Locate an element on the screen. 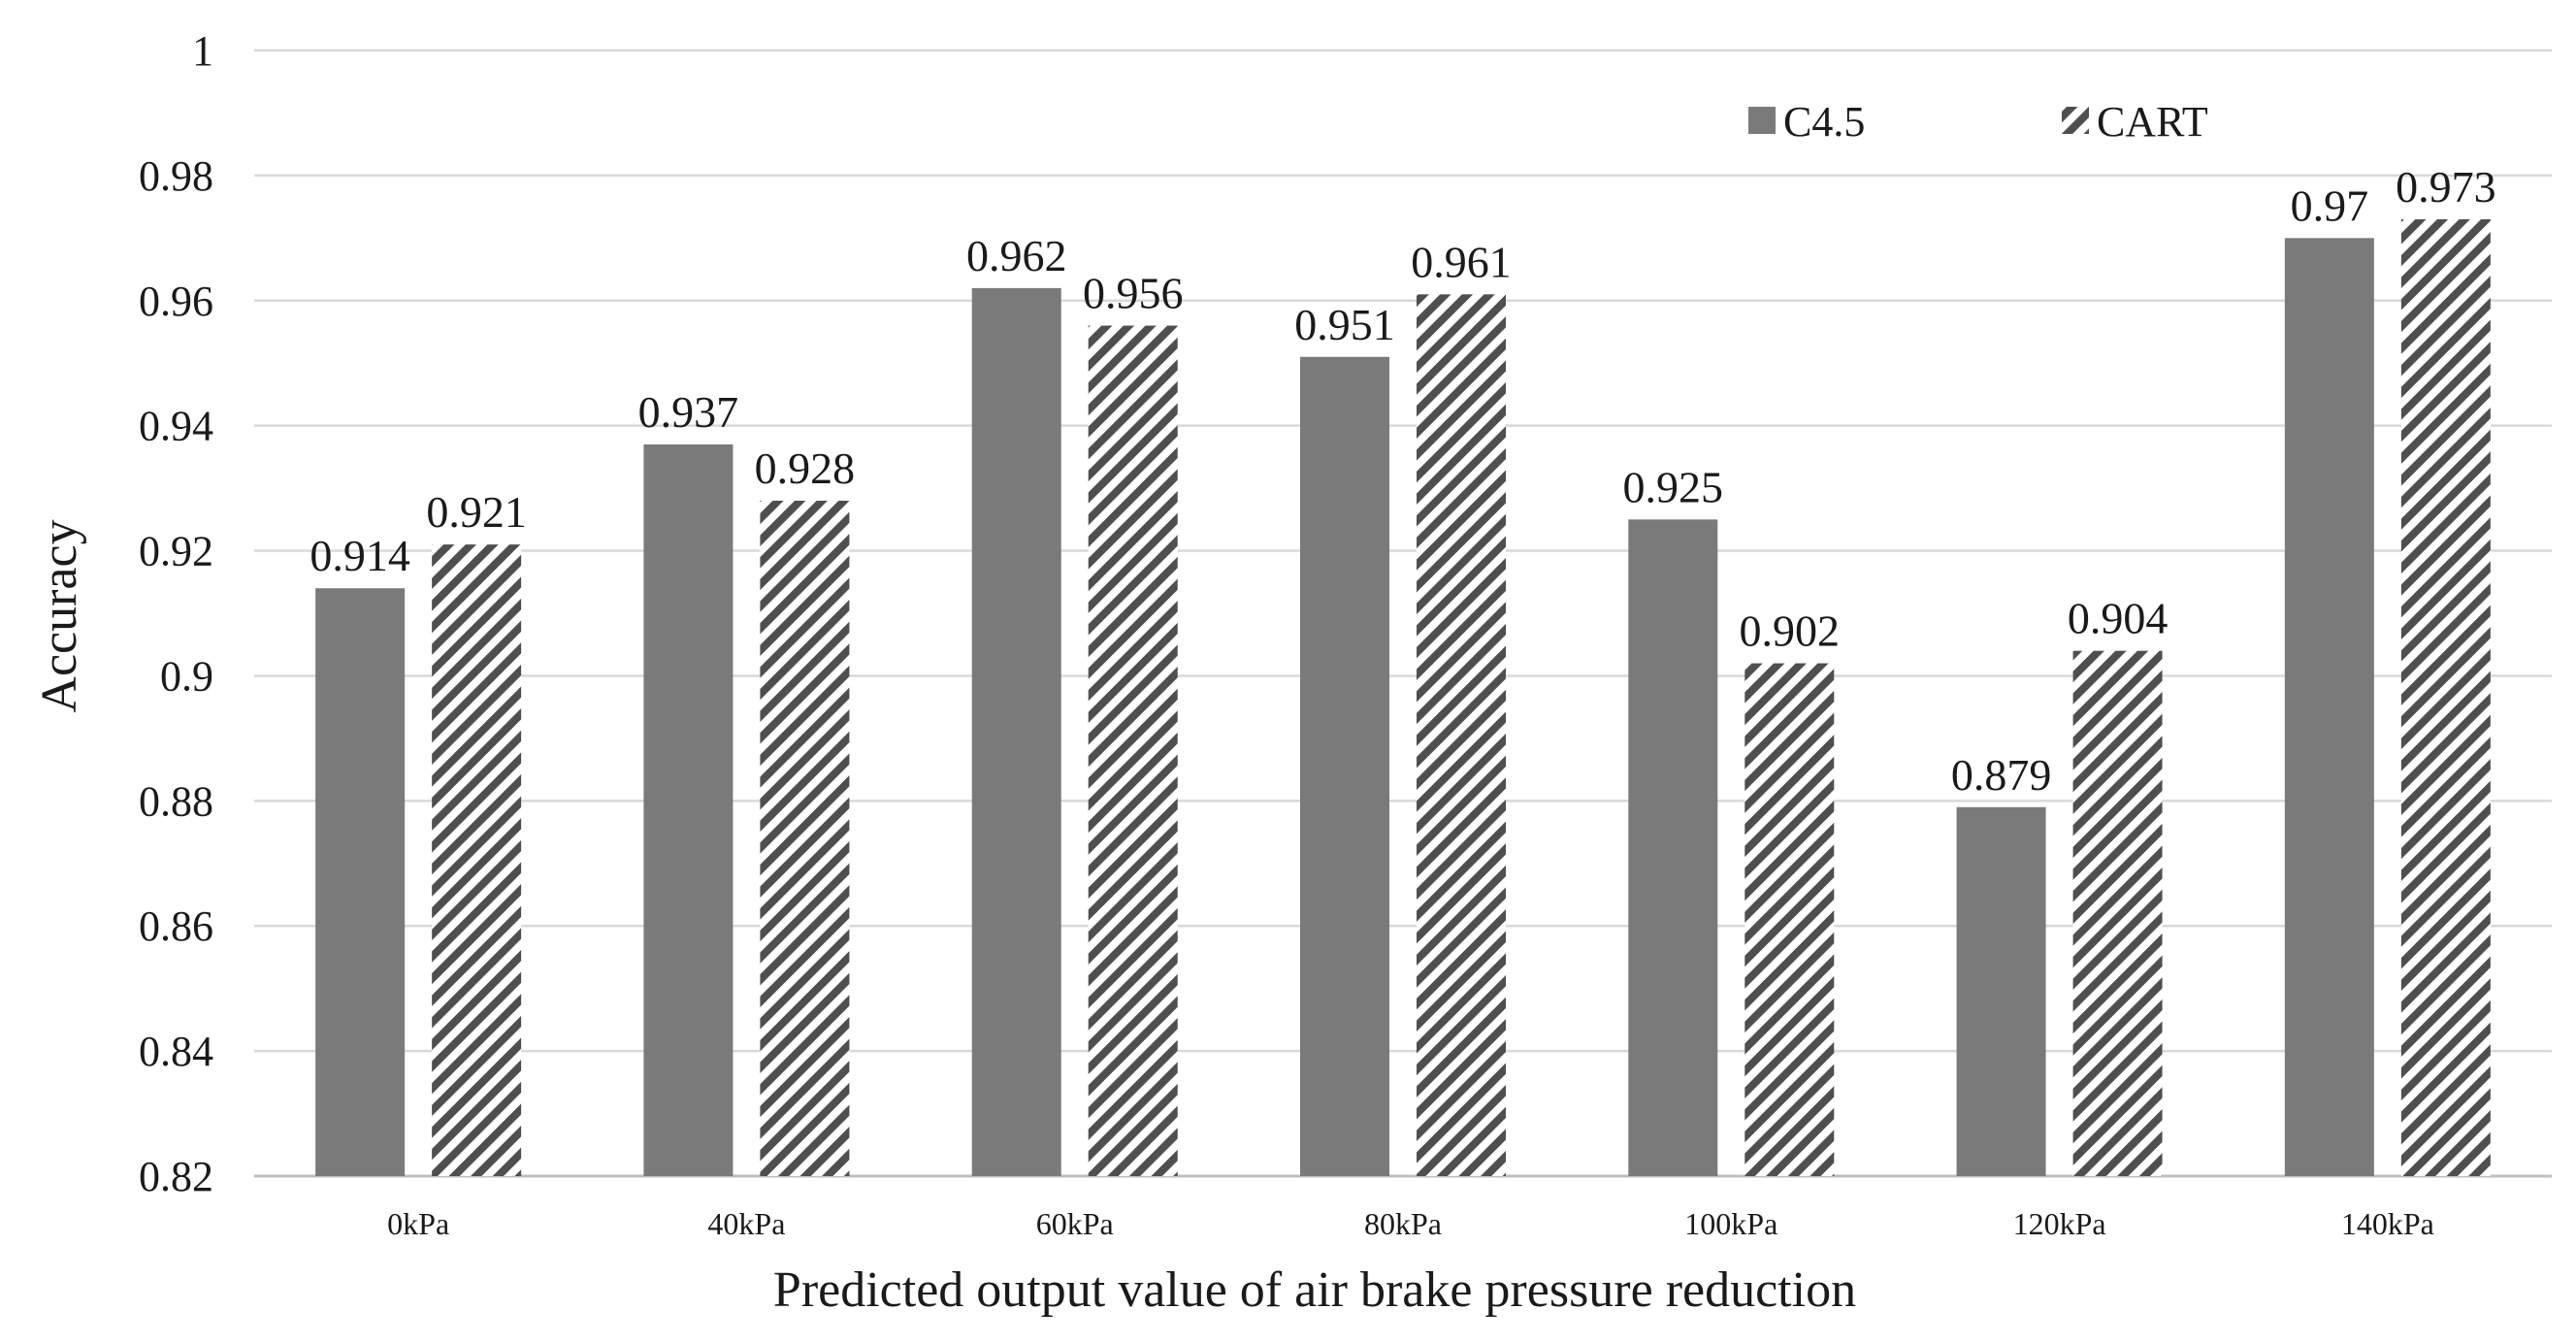 The image size is (2576, 1343). bar-c45-80kpa is located at coordinates (1345, 766).